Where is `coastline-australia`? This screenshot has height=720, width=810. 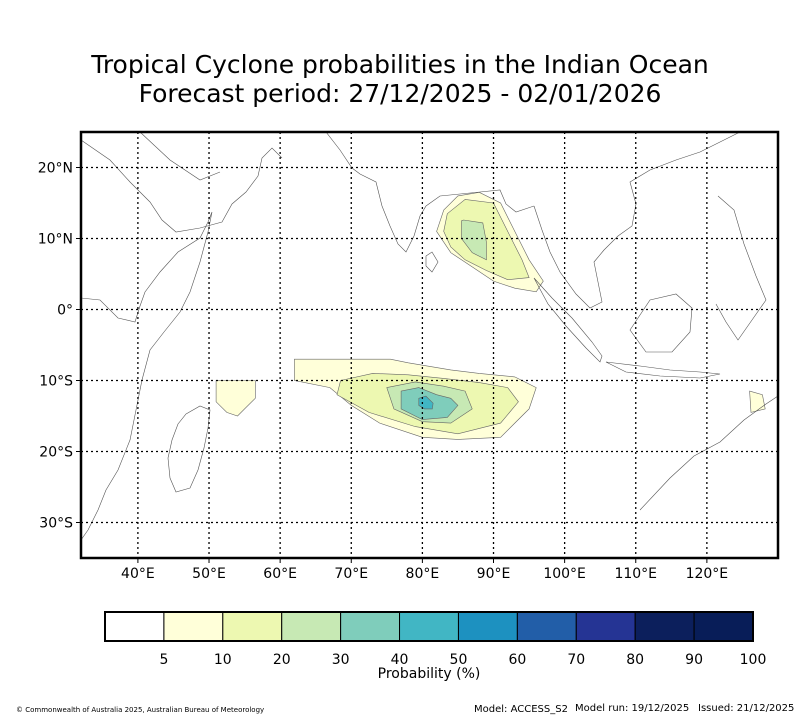 coastline-australia is located at coordinates (708, 453).